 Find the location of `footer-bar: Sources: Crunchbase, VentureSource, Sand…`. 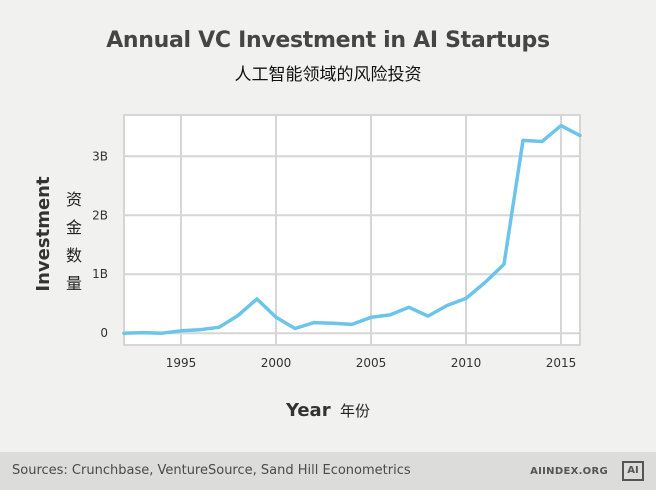

footer-bar: Sources: Crunchbase, VentureSource, Sand… is located at coordinates (328, 471).